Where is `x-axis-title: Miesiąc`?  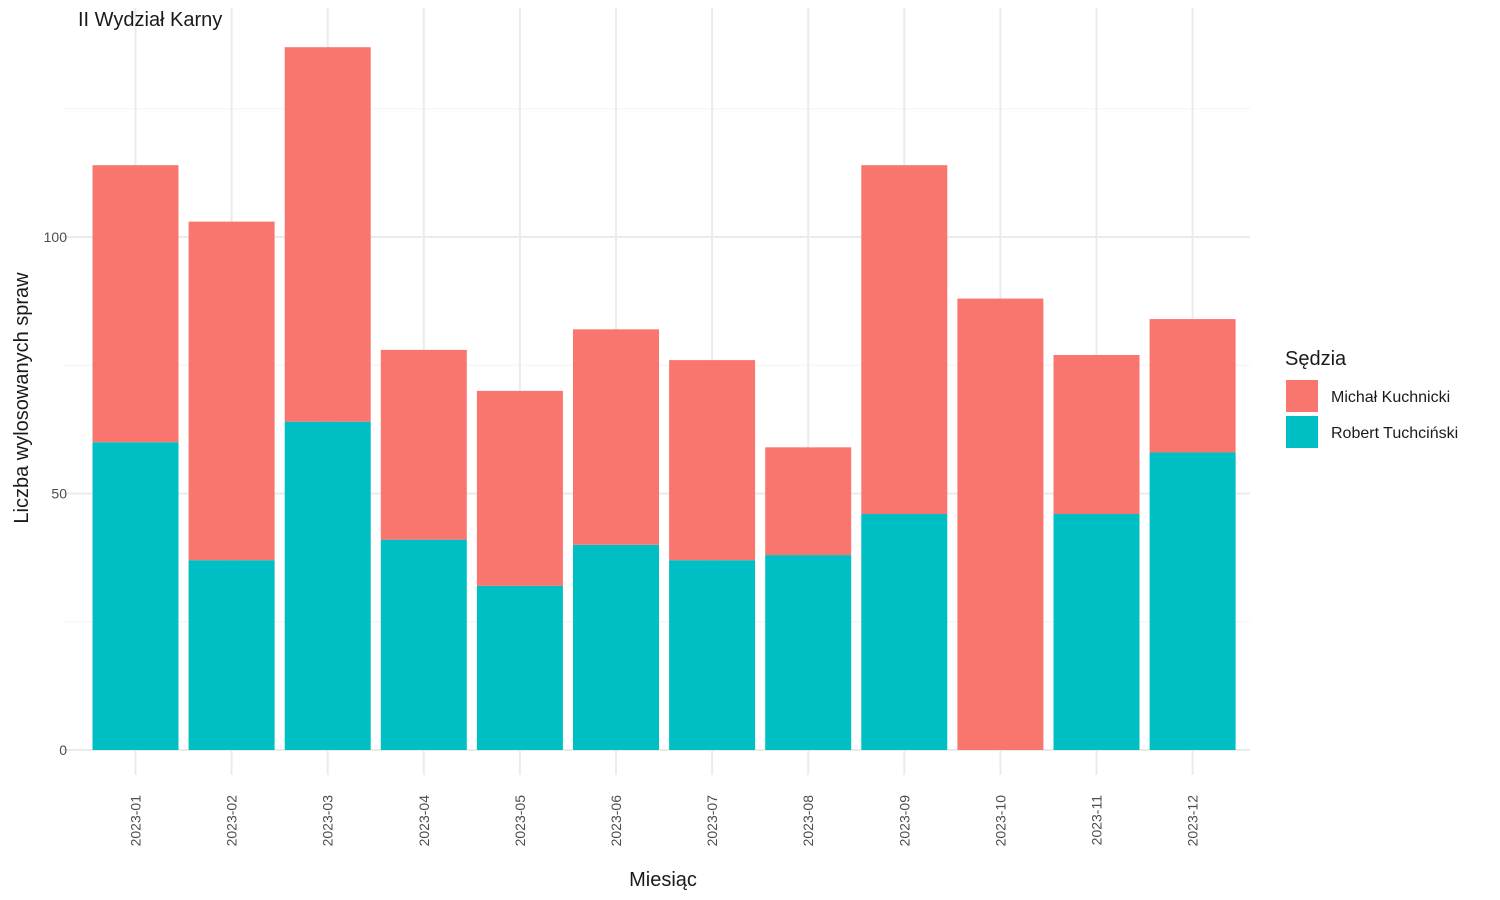 x-axis-title: Miesiąc is located at coordinates (663, 880).